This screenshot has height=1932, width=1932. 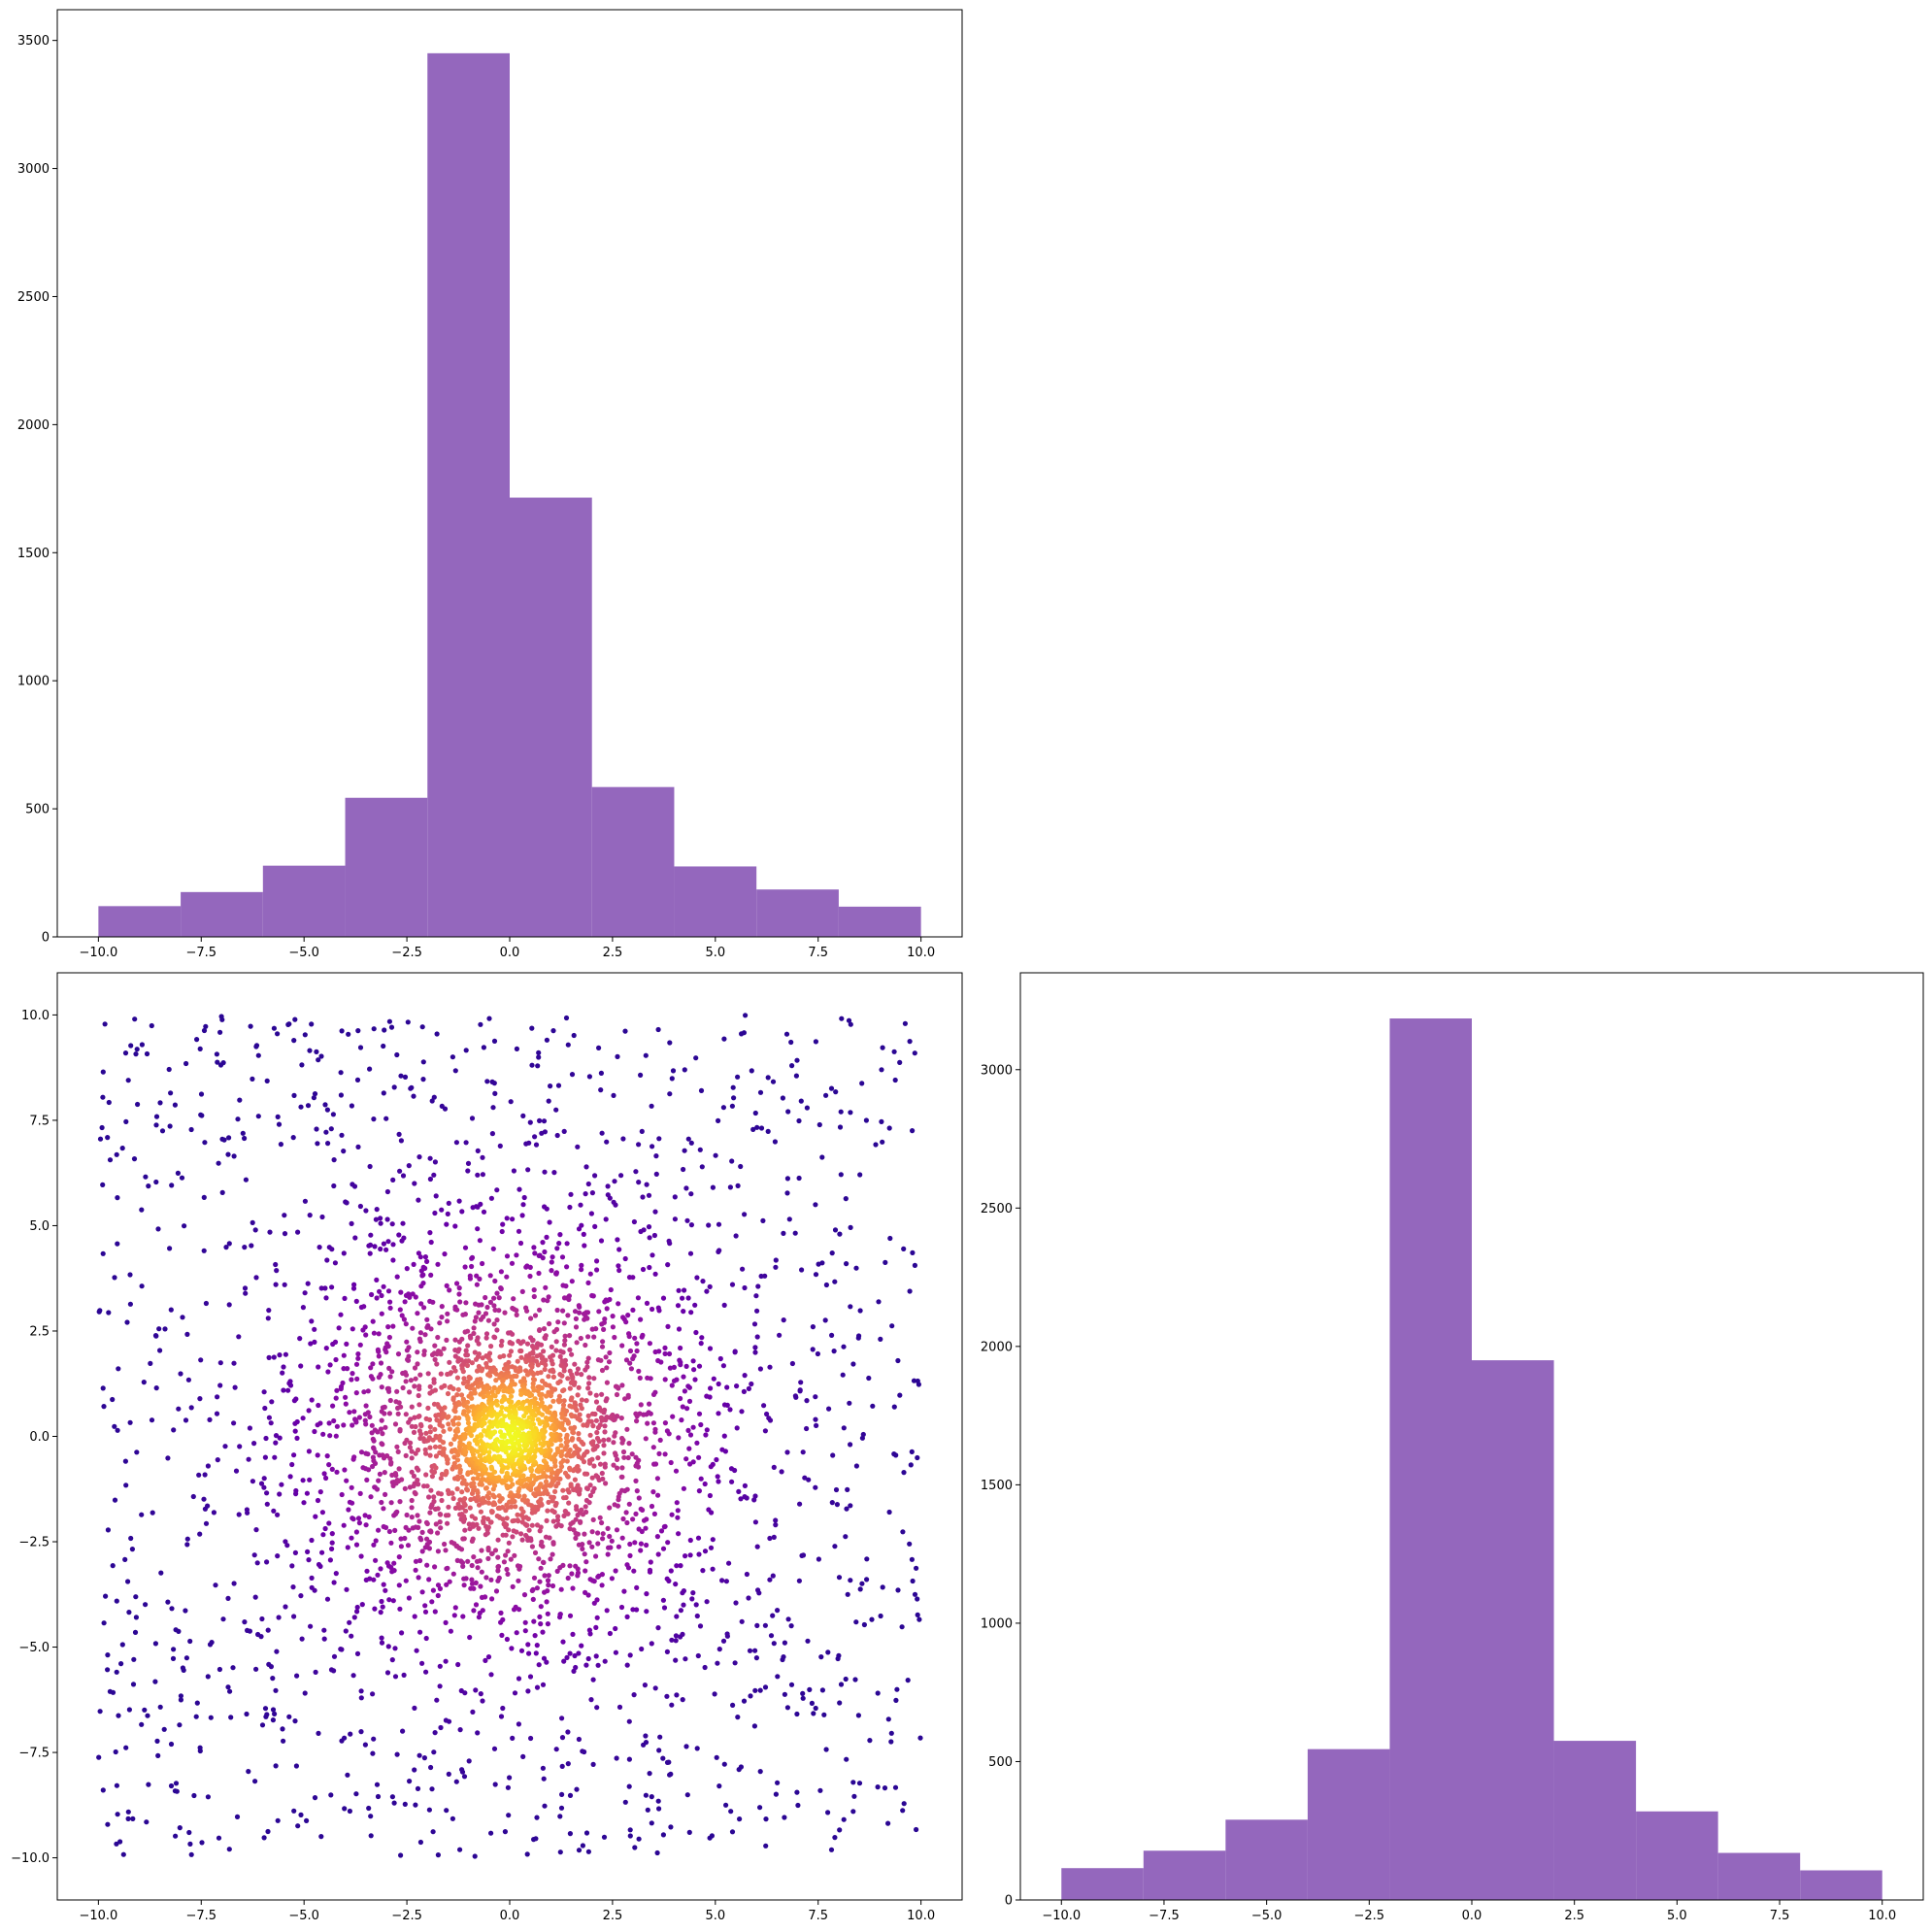 What do you see at coordinates (39, 1332) in the screenshot?
I see `y-tick-label: 2.5` at bounding box center [39, 1332].